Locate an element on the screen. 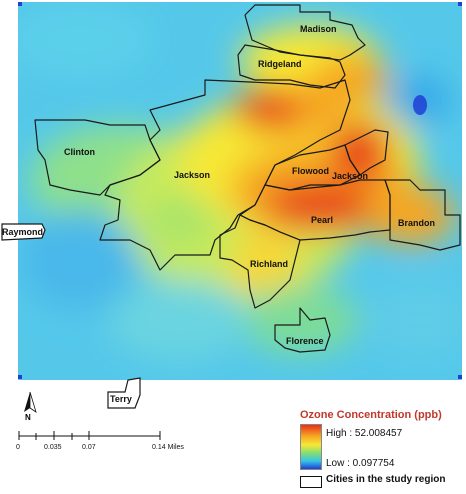 The height and width of the screenshot is (494, 466). city-label-florence: Florence is located at coordinates (305, 341).